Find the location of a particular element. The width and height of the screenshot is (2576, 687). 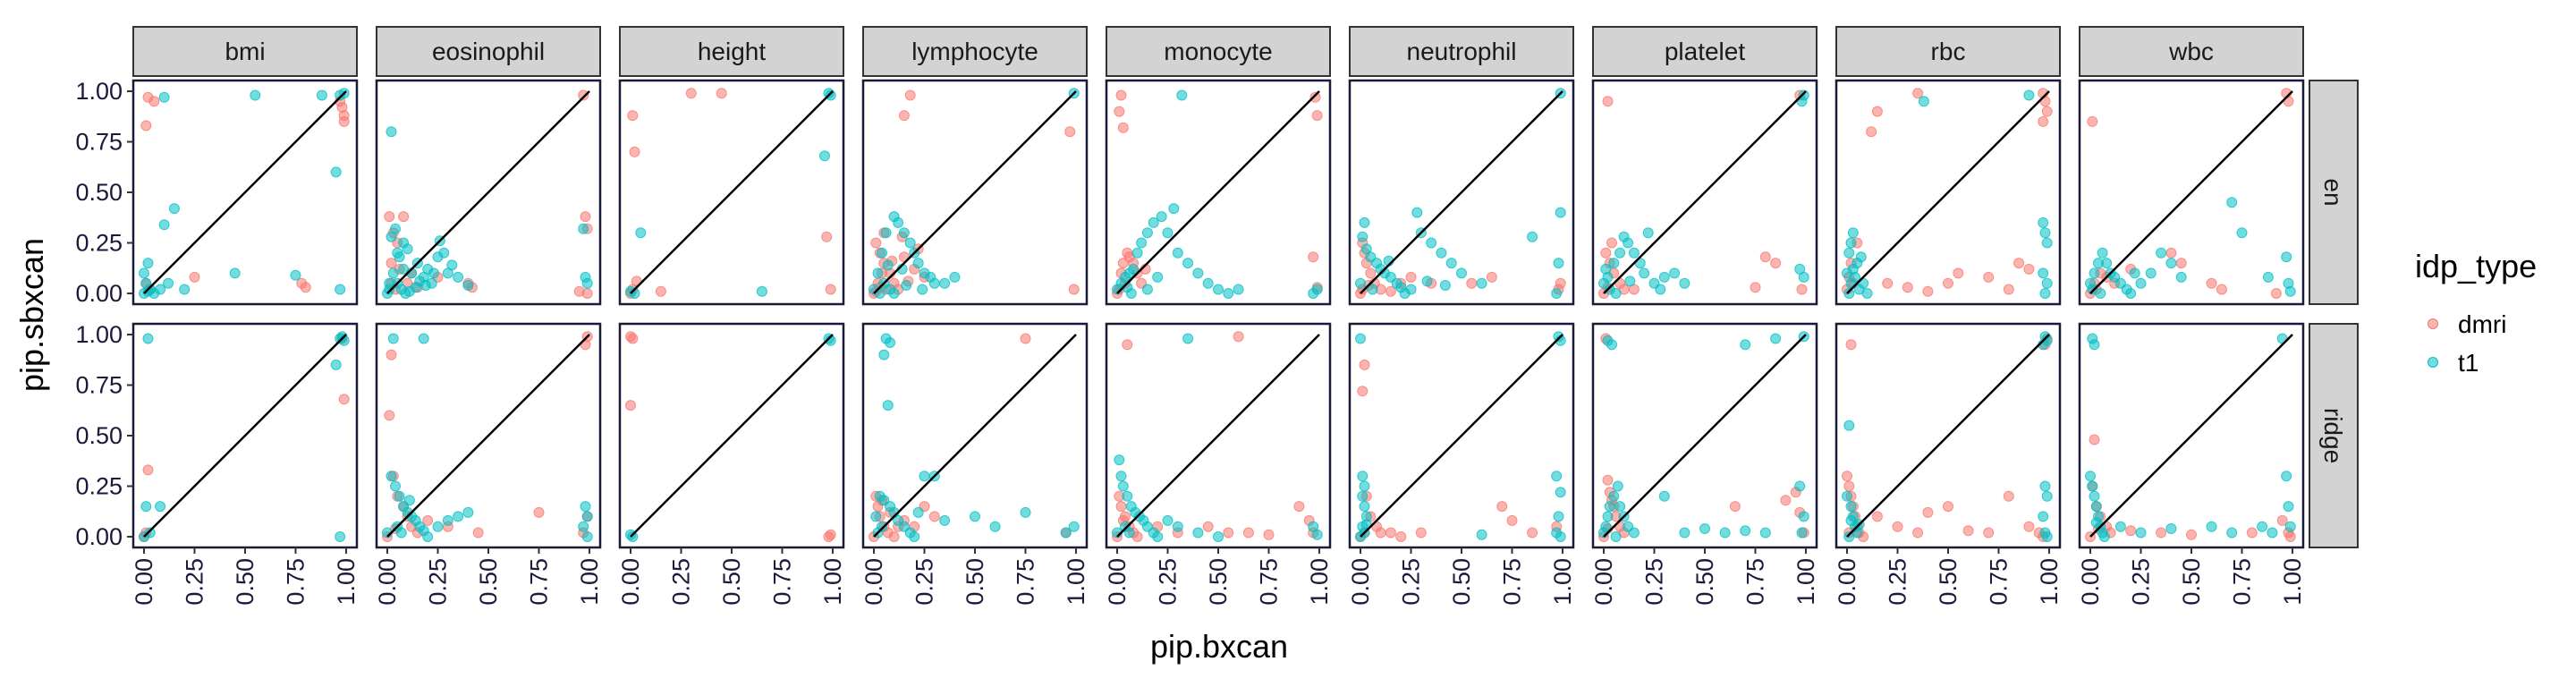

row-strip-en: en is located at coordinates (2334, 192).